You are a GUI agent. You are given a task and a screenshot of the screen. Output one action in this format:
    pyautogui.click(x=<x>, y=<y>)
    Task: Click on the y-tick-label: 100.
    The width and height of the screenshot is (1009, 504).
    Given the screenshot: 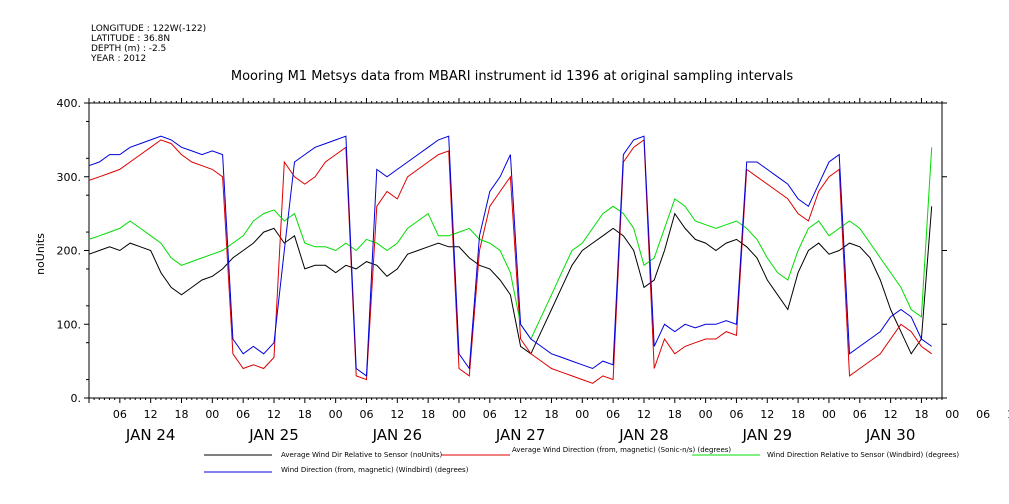 What is the action you would take?
    pyautogui.click(x=69, y=324)
    